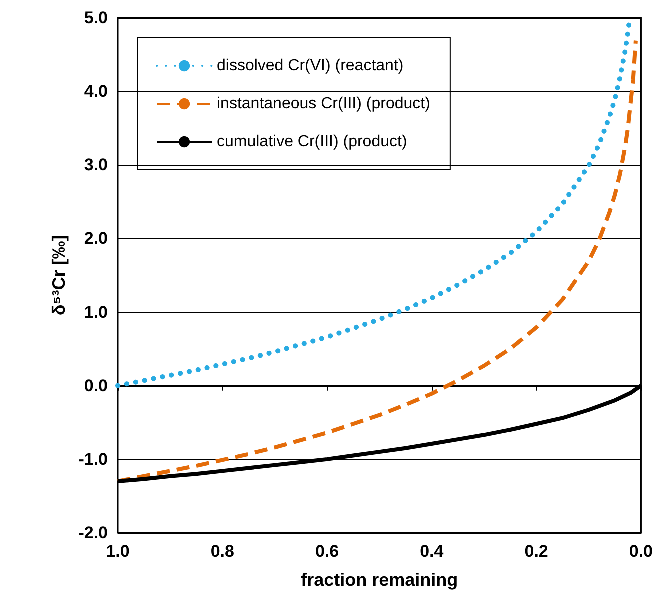 Image resolution: width=656 pixels, height=613 pixels. Describe the element at coordinates (310, 66) in the screenshot. I see `legend-label: dissolved Cr(VI) (reactant)` at that location.